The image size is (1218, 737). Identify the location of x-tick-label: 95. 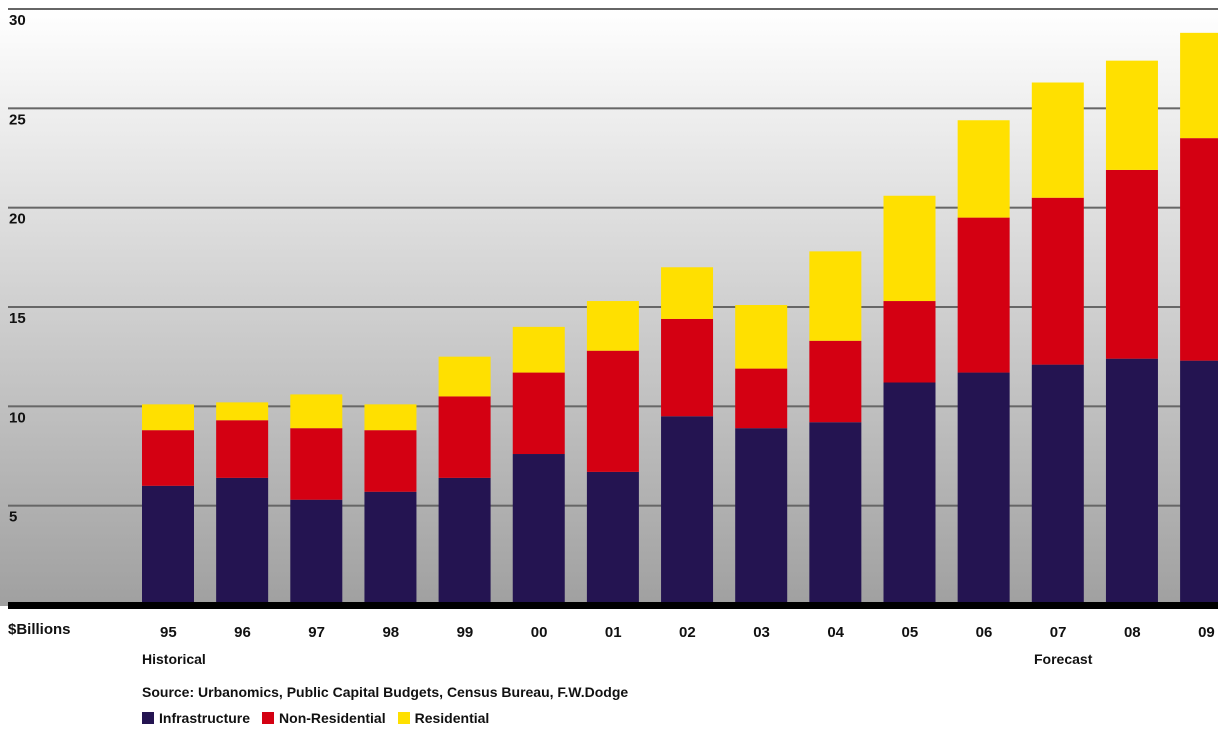
(168, 632).